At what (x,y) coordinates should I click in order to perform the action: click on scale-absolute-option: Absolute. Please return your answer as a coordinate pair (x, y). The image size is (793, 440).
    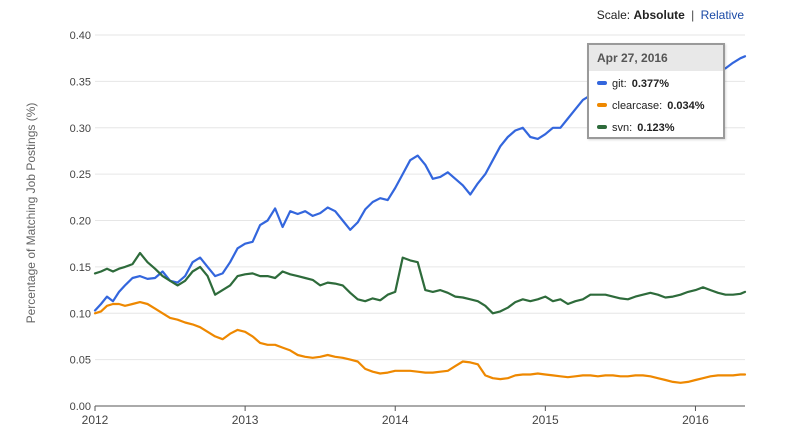
    Looking at the image, I should click on (659, 15).